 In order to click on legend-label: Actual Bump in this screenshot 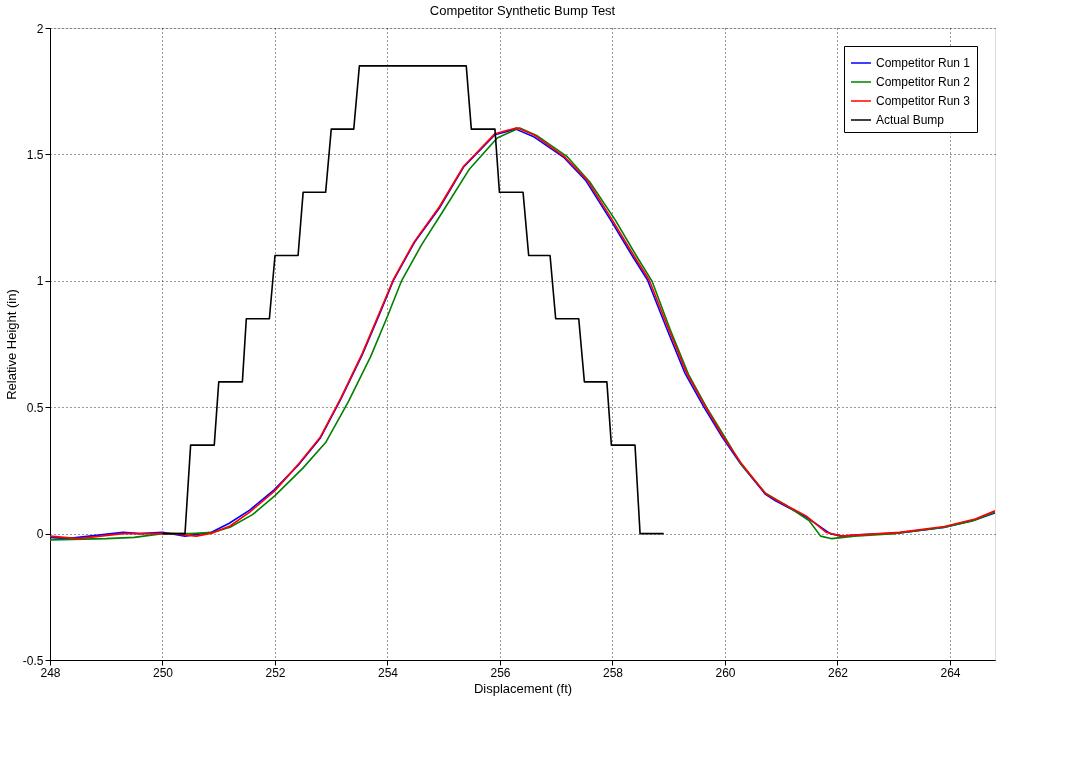, I will do `click(910, 120)`.